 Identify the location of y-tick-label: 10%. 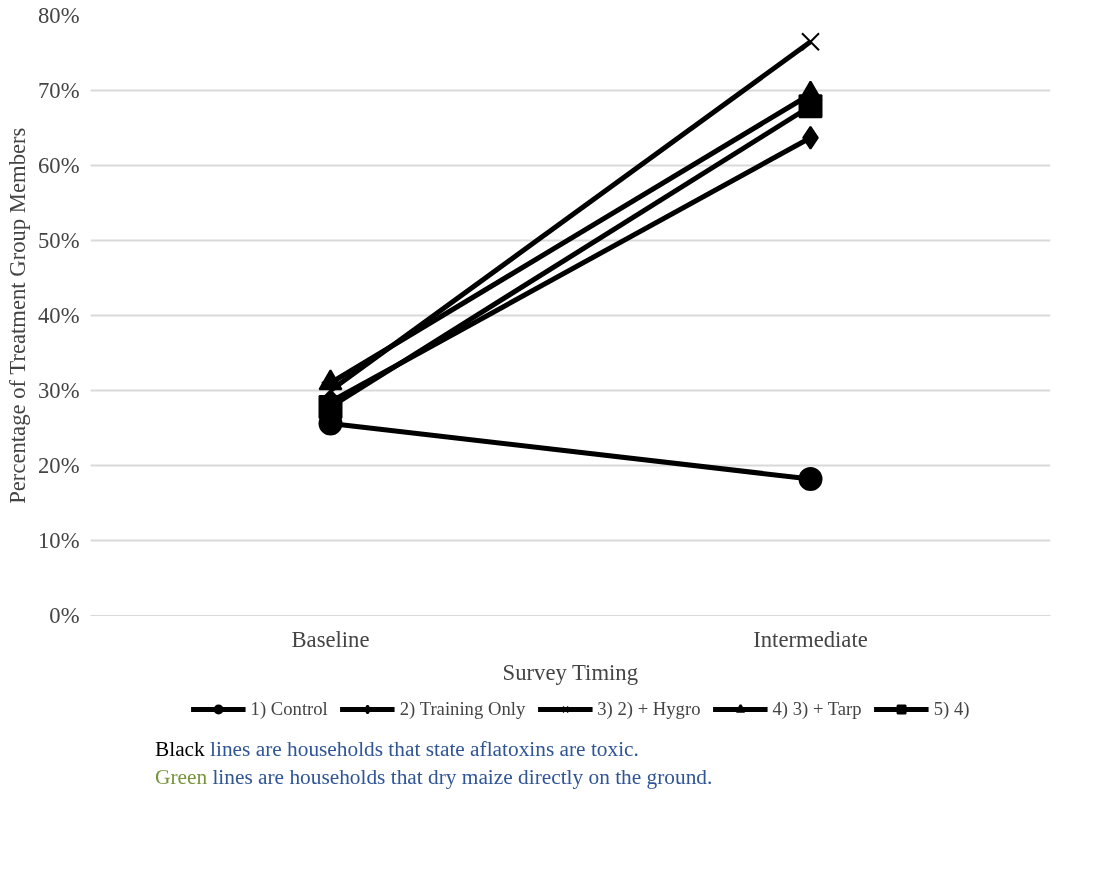
(58, 540).